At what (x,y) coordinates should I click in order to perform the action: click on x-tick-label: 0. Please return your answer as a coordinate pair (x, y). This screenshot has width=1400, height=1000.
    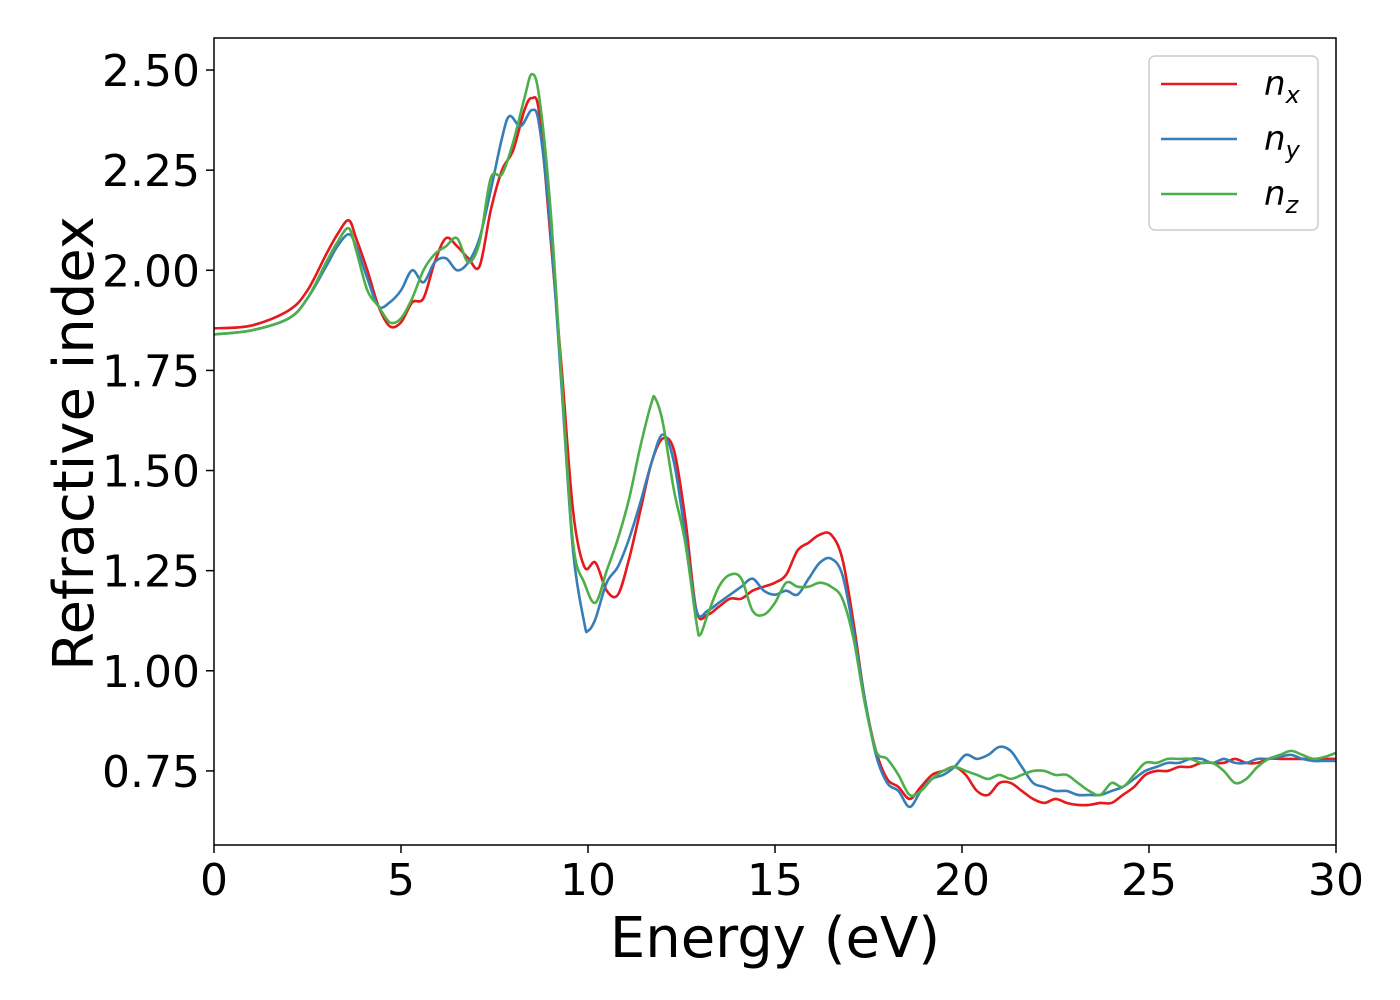
    Looking at the image, I should click on (214, 880).